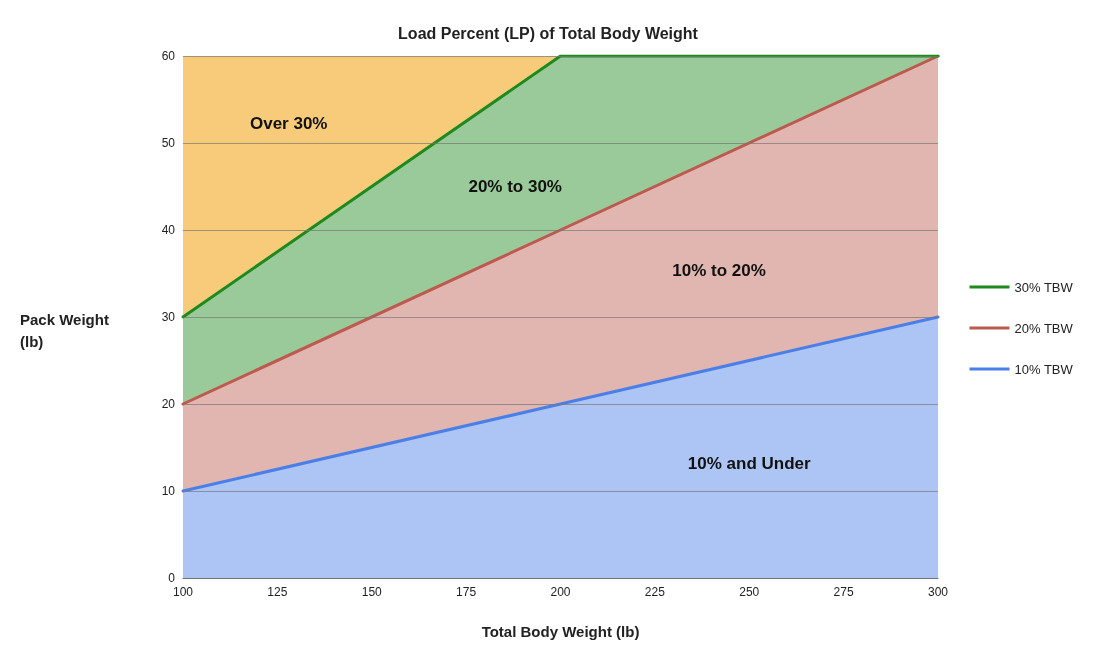 This screenshot has width=1097, height=656. Describe the element at coordinates (168, 317) in the screenshot. I see `y-tick-label: 30` at that location.